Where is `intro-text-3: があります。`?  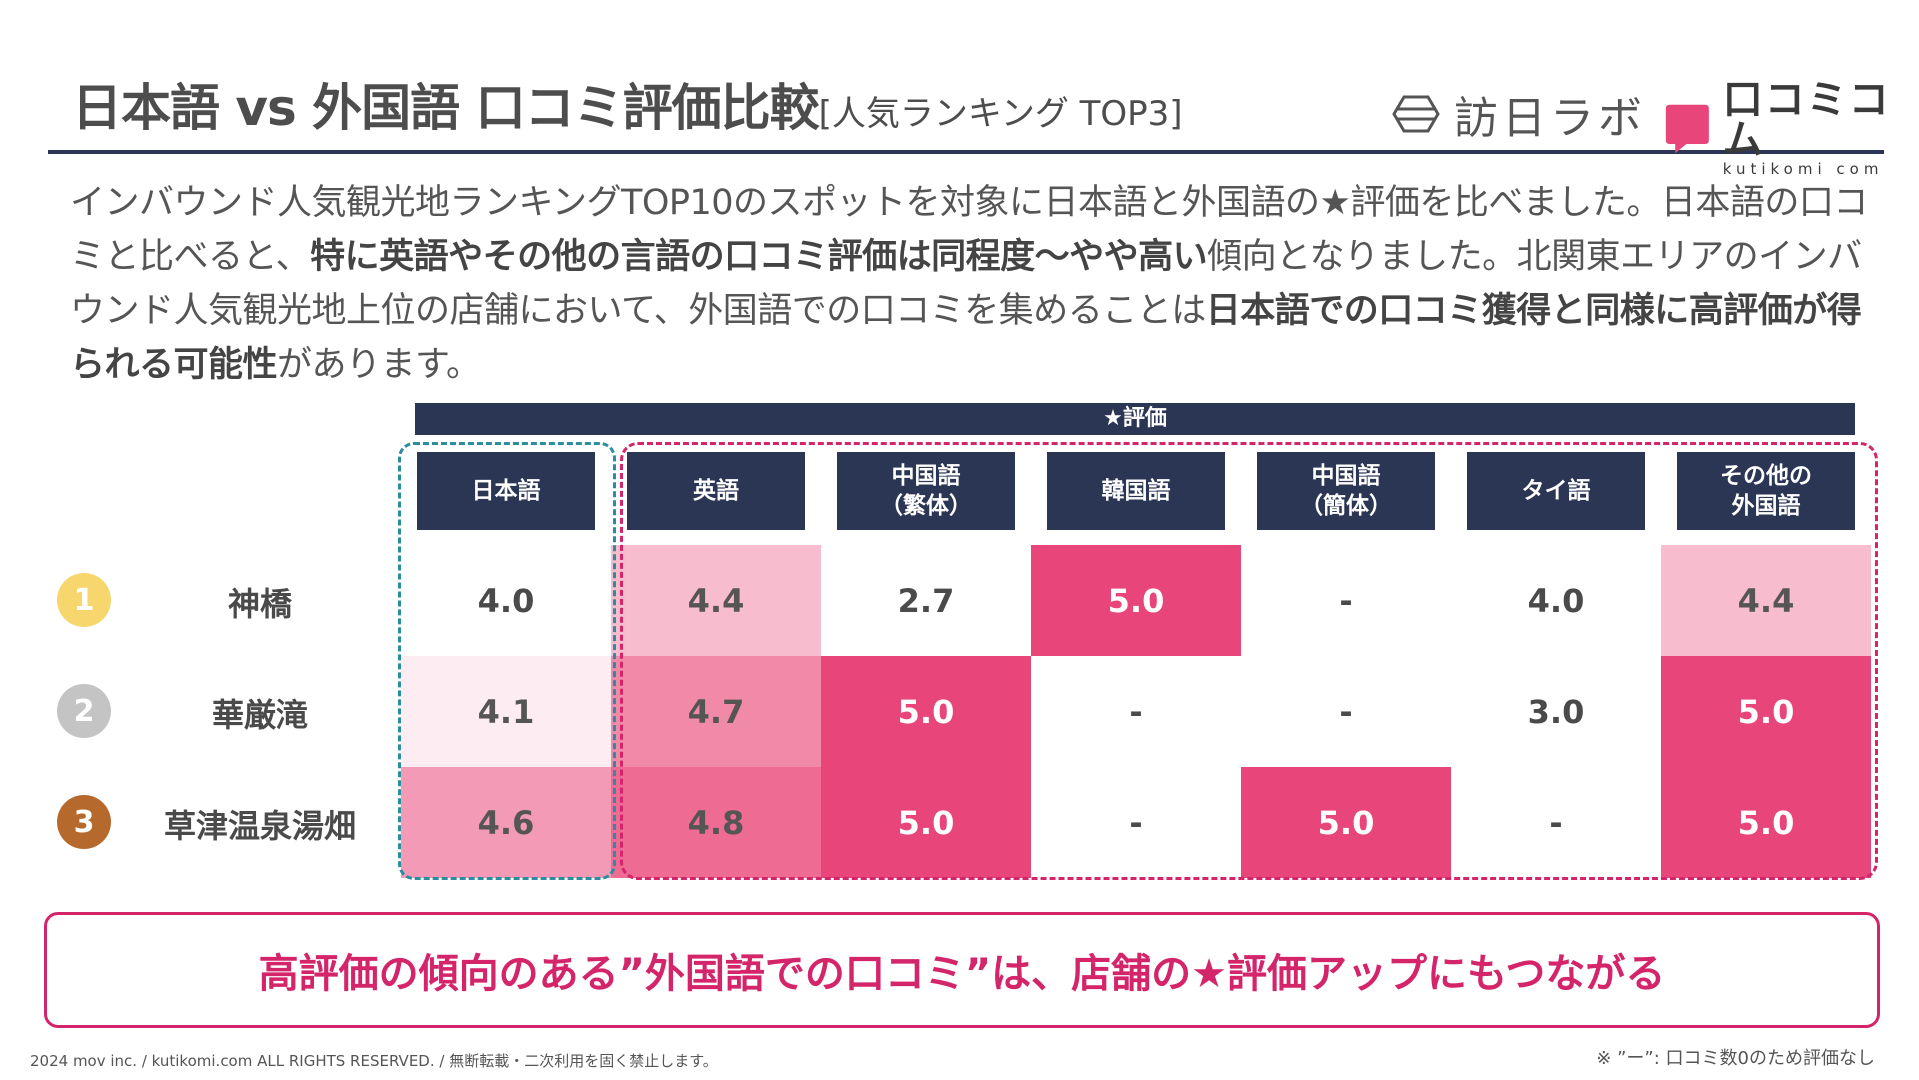
intro-text-3: があります。 is located at coordinates (379, 365).